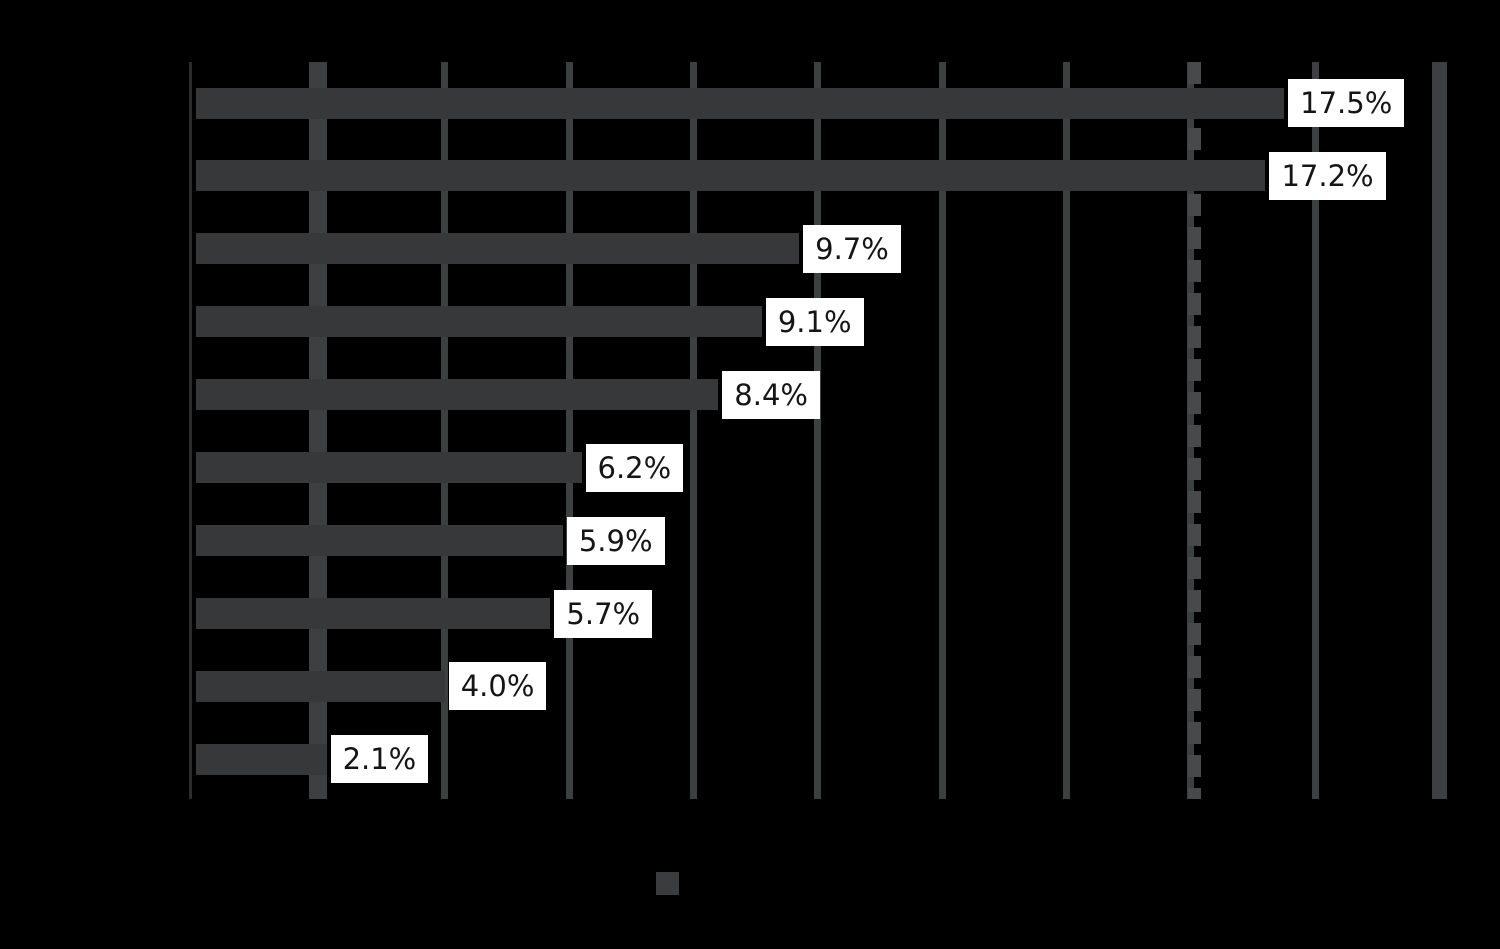 Image resolution: width=1500 pixels, height=949 pixels. What do you see at coordinates (852, 248) in the screenshot?
I see `bar-value-label-3: 9.7%` at bounding box center [852, 248].